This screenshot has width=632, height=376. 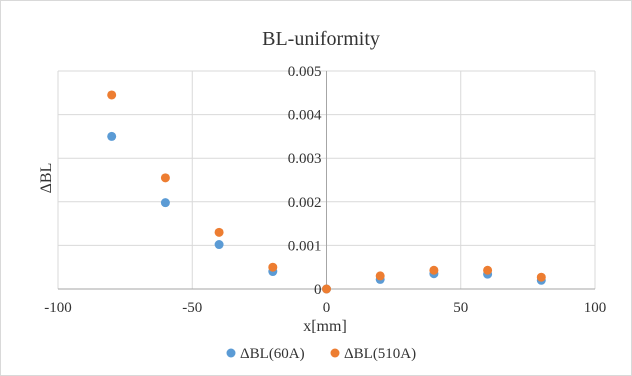 What do you see at coordinates (305, 246) in the screenshot?
I see `y-tick-label: 0.001` at bounding box center [305, 246].